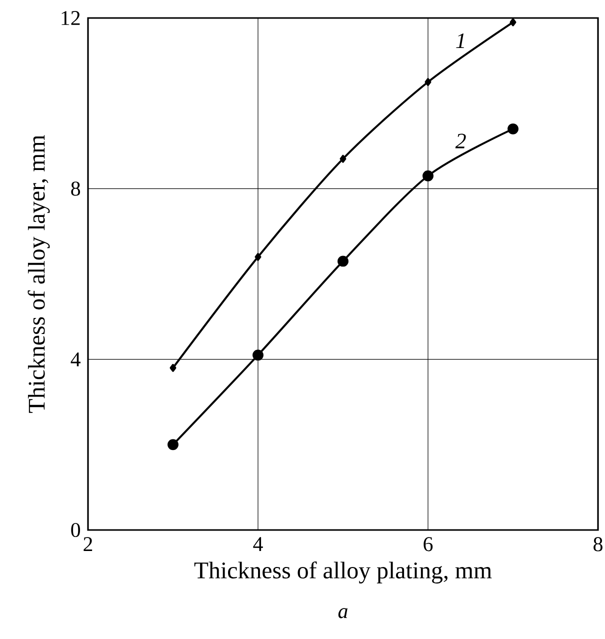 This screenshot has width=605, height=639. Describe the element at coordinates (75, 530) in the screenshot. I see `y-tick-label: 0` at that location.